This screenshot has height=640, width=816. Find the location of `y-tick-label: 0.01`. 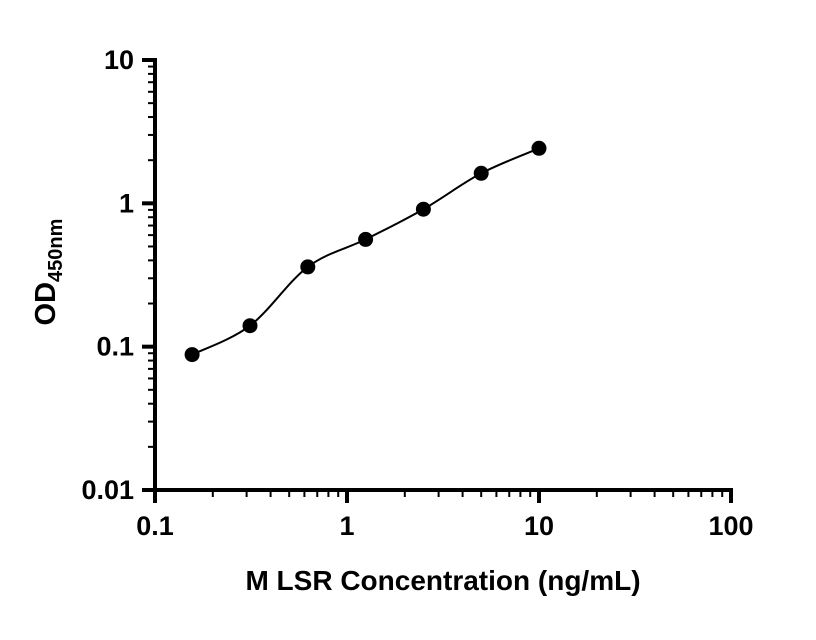

y-tick-label: 0.01 is located at coordinates (107, 490).